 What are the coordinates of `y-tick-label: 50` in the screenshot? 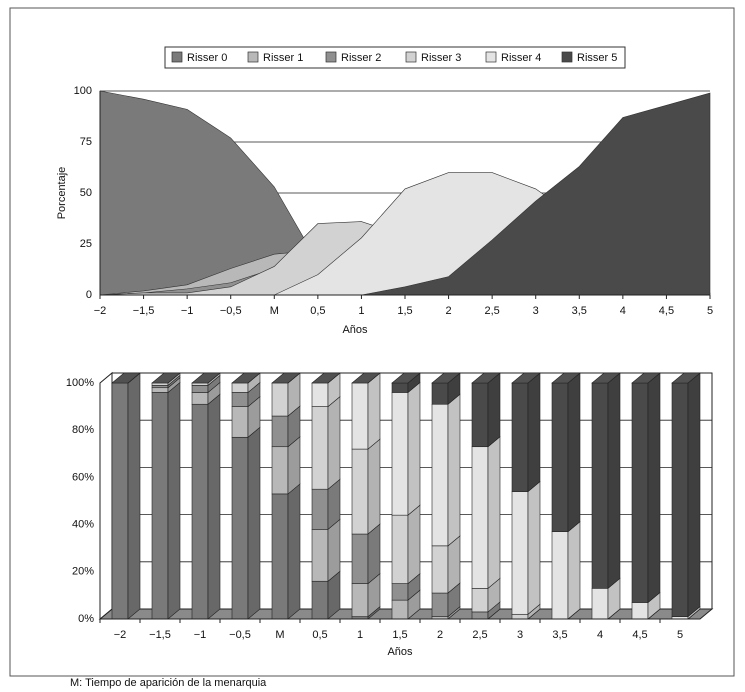 It's located at (86, 193).